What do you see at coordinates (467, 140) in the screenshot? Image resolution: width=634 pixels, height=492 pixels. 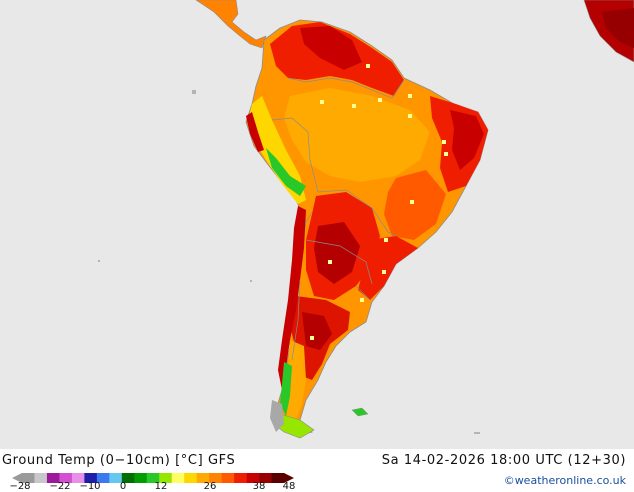 I see `ne-brazil-hottest` at bounding box center [467, 140].